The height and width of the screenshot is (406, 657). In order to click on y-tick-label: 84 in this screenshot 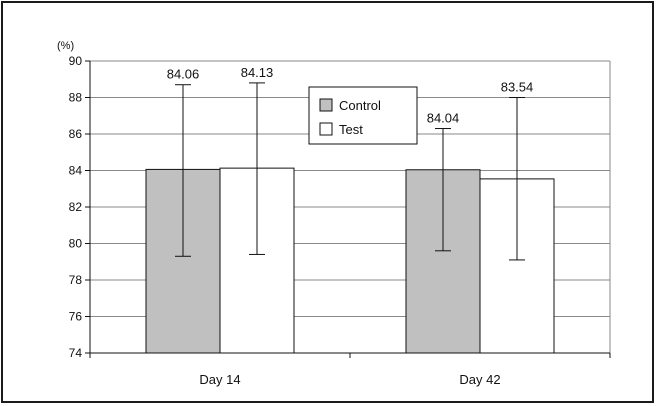, I will do `click(76, 171)`.